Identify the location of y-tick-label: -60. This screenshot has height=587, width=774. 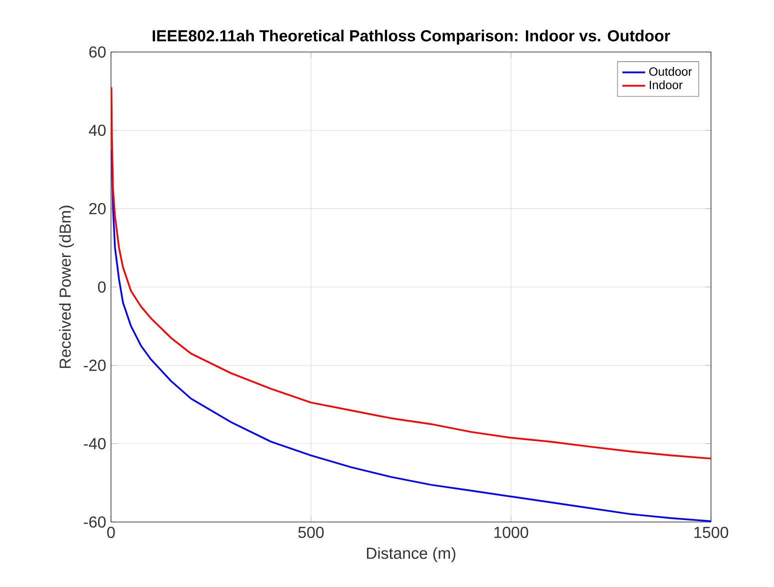
(95, 522).